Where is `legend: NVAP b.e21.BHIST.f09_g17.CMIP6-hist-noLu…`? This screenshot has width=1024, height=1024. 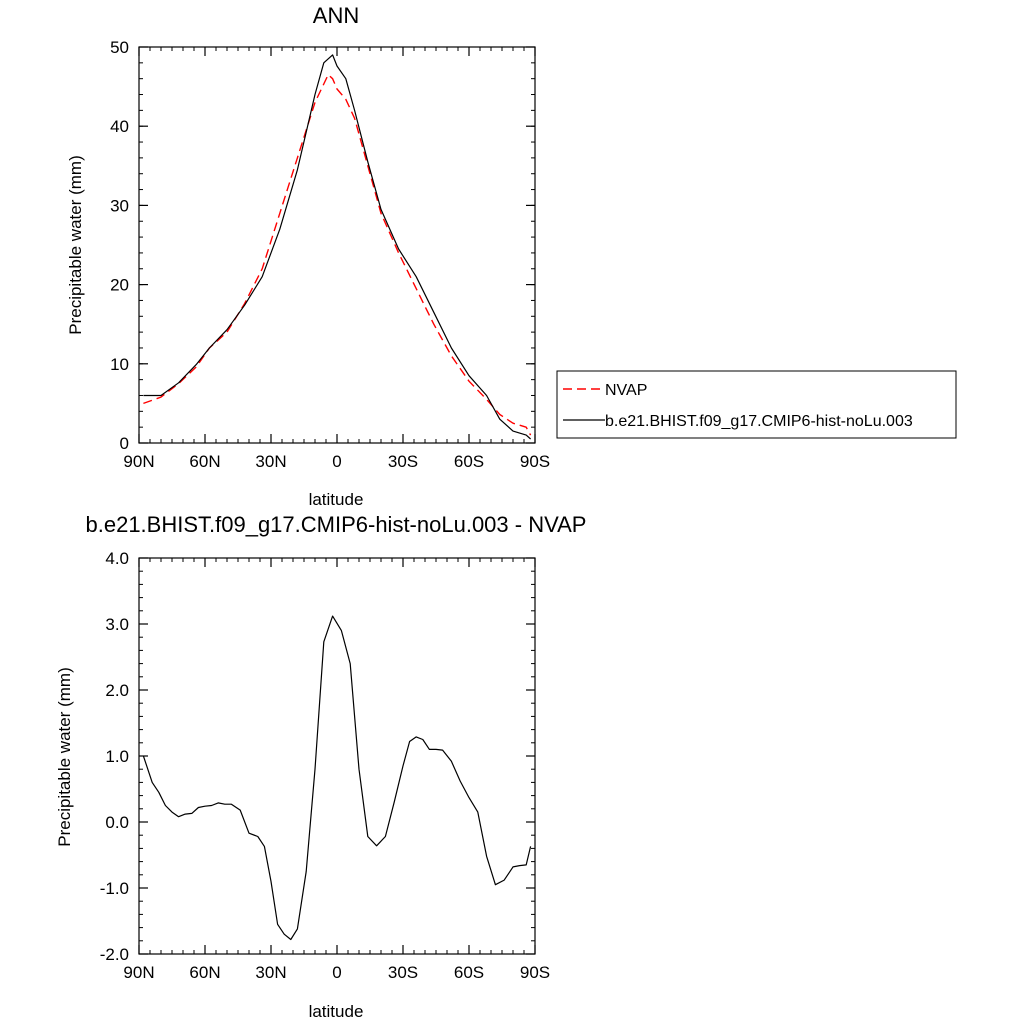
legend: NVAP b.e21.BHIST.f09_g17.CMIP6-hist-noLu… is located at coordinates (756, 404).